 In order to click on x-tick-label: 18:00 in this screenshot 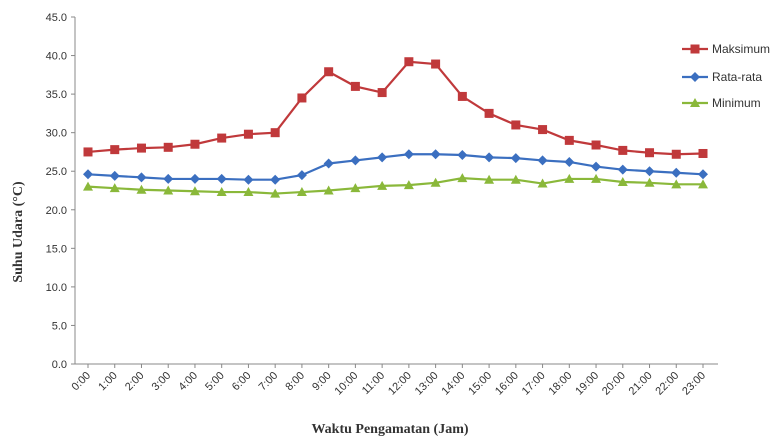, I will do `click(560, 384)`.